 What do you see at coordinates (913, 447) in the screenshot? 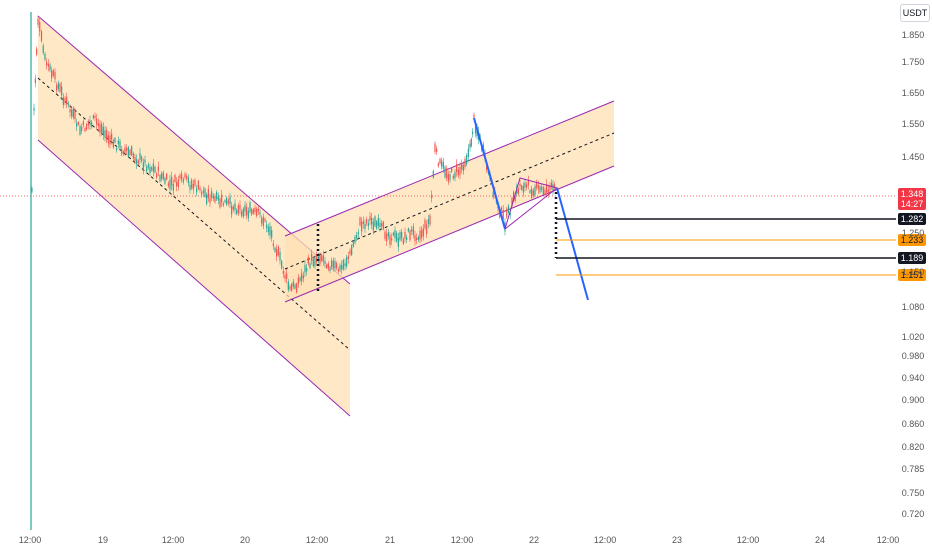
I see `y-tick-label: 0.820` at bounding box center [913, 447].